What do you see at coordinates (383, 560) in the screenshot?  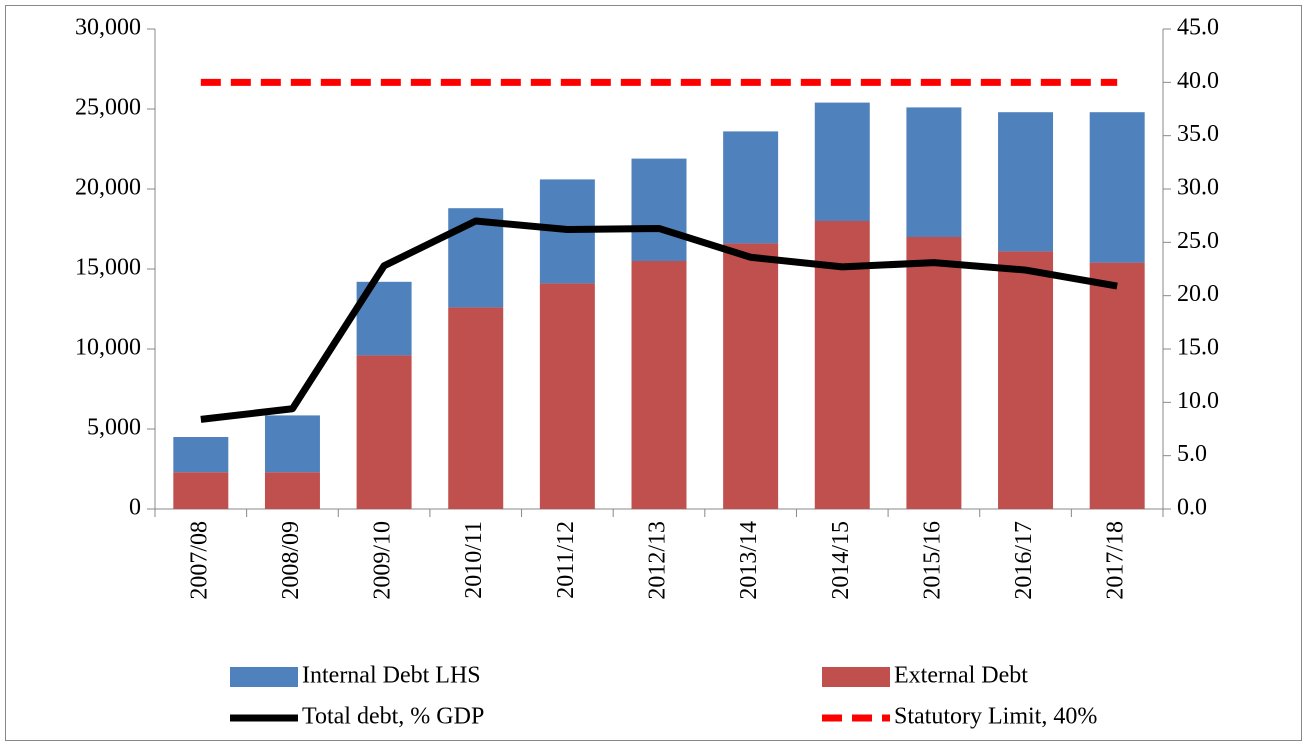 I see `x-tick-label: 2009/10` at bounding box center [383, 560].